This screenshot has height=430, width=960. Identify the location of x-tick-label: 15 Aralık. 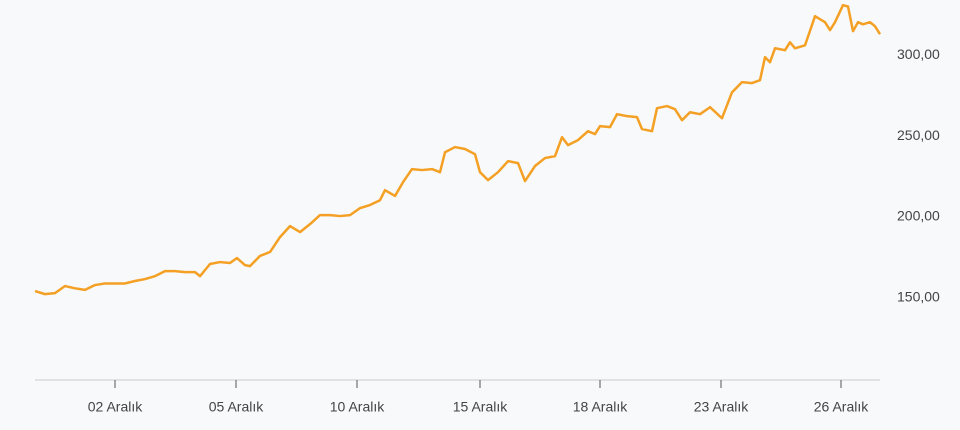
(480, 407).